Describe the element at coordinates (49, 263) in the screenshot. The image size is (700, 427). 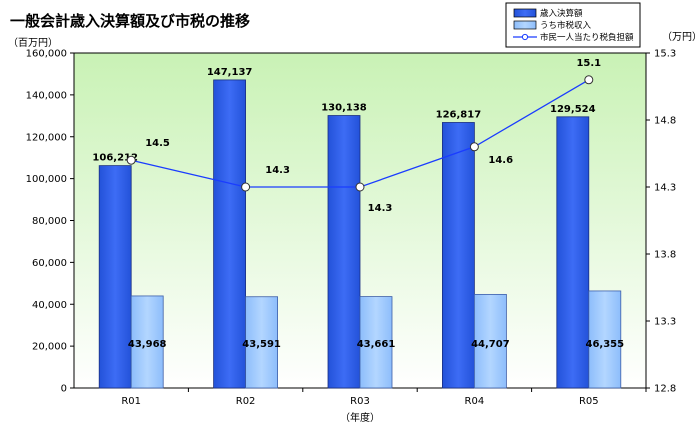
I see `y-left-tick-label: 60,000` at that location.